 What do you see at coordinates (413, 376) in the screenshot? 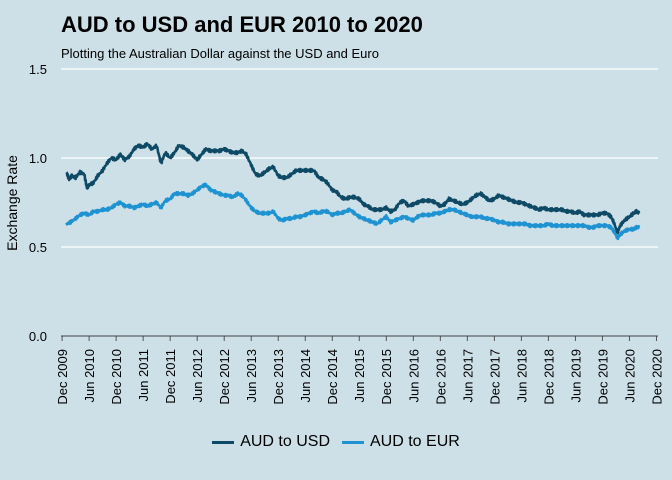
I see `x-tick-label: Jun 2016` at bounding box center [413, 376].